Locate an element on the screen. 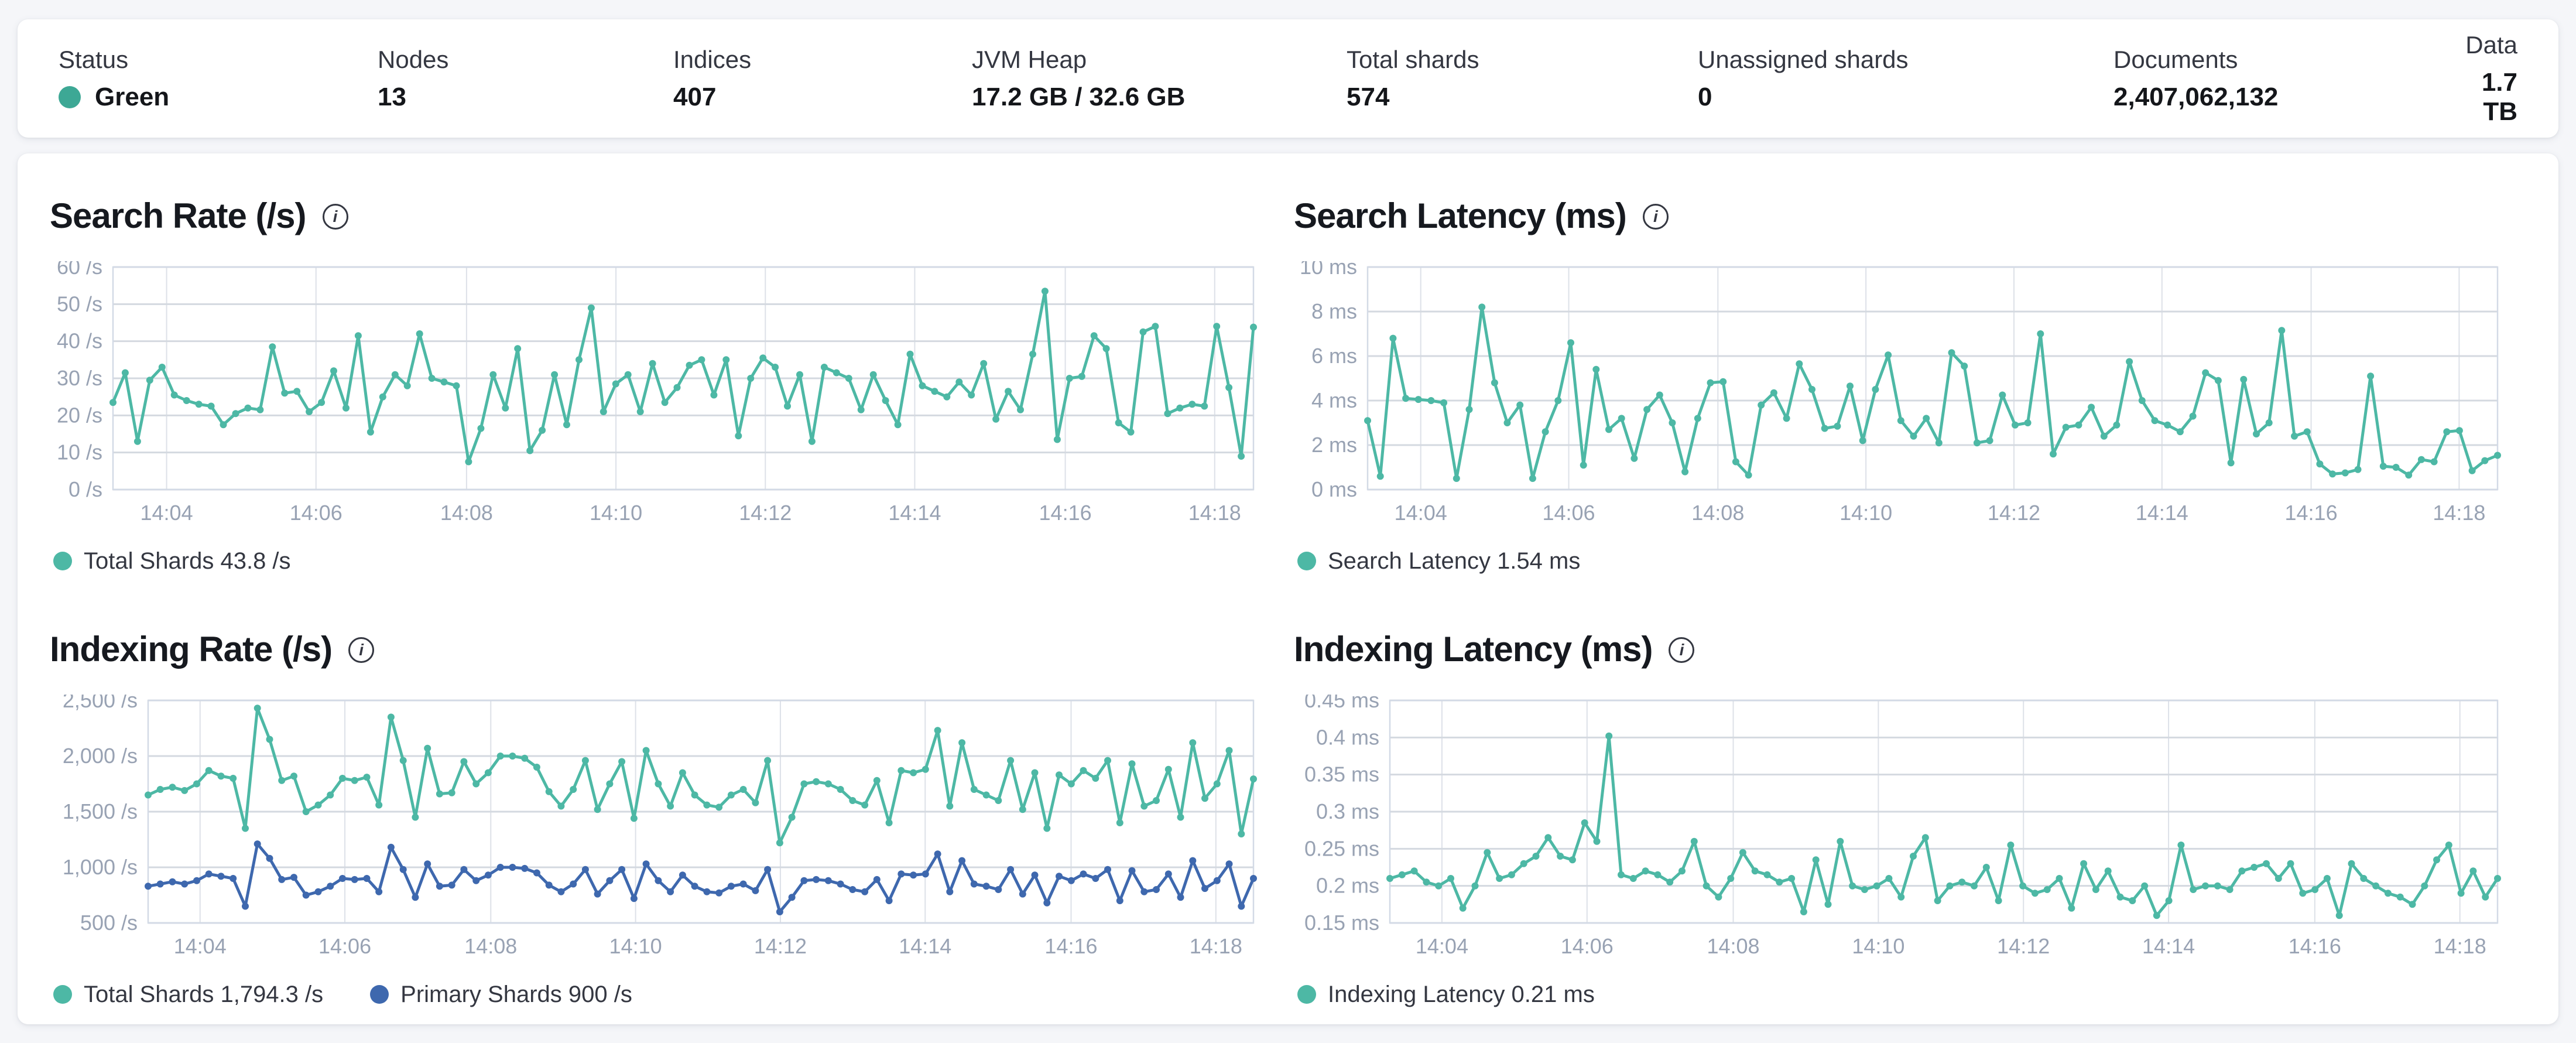 The image size is (2576, 1043). legend-label: Total Shards 1,794.3 /s is located at coordinates (204, 994).